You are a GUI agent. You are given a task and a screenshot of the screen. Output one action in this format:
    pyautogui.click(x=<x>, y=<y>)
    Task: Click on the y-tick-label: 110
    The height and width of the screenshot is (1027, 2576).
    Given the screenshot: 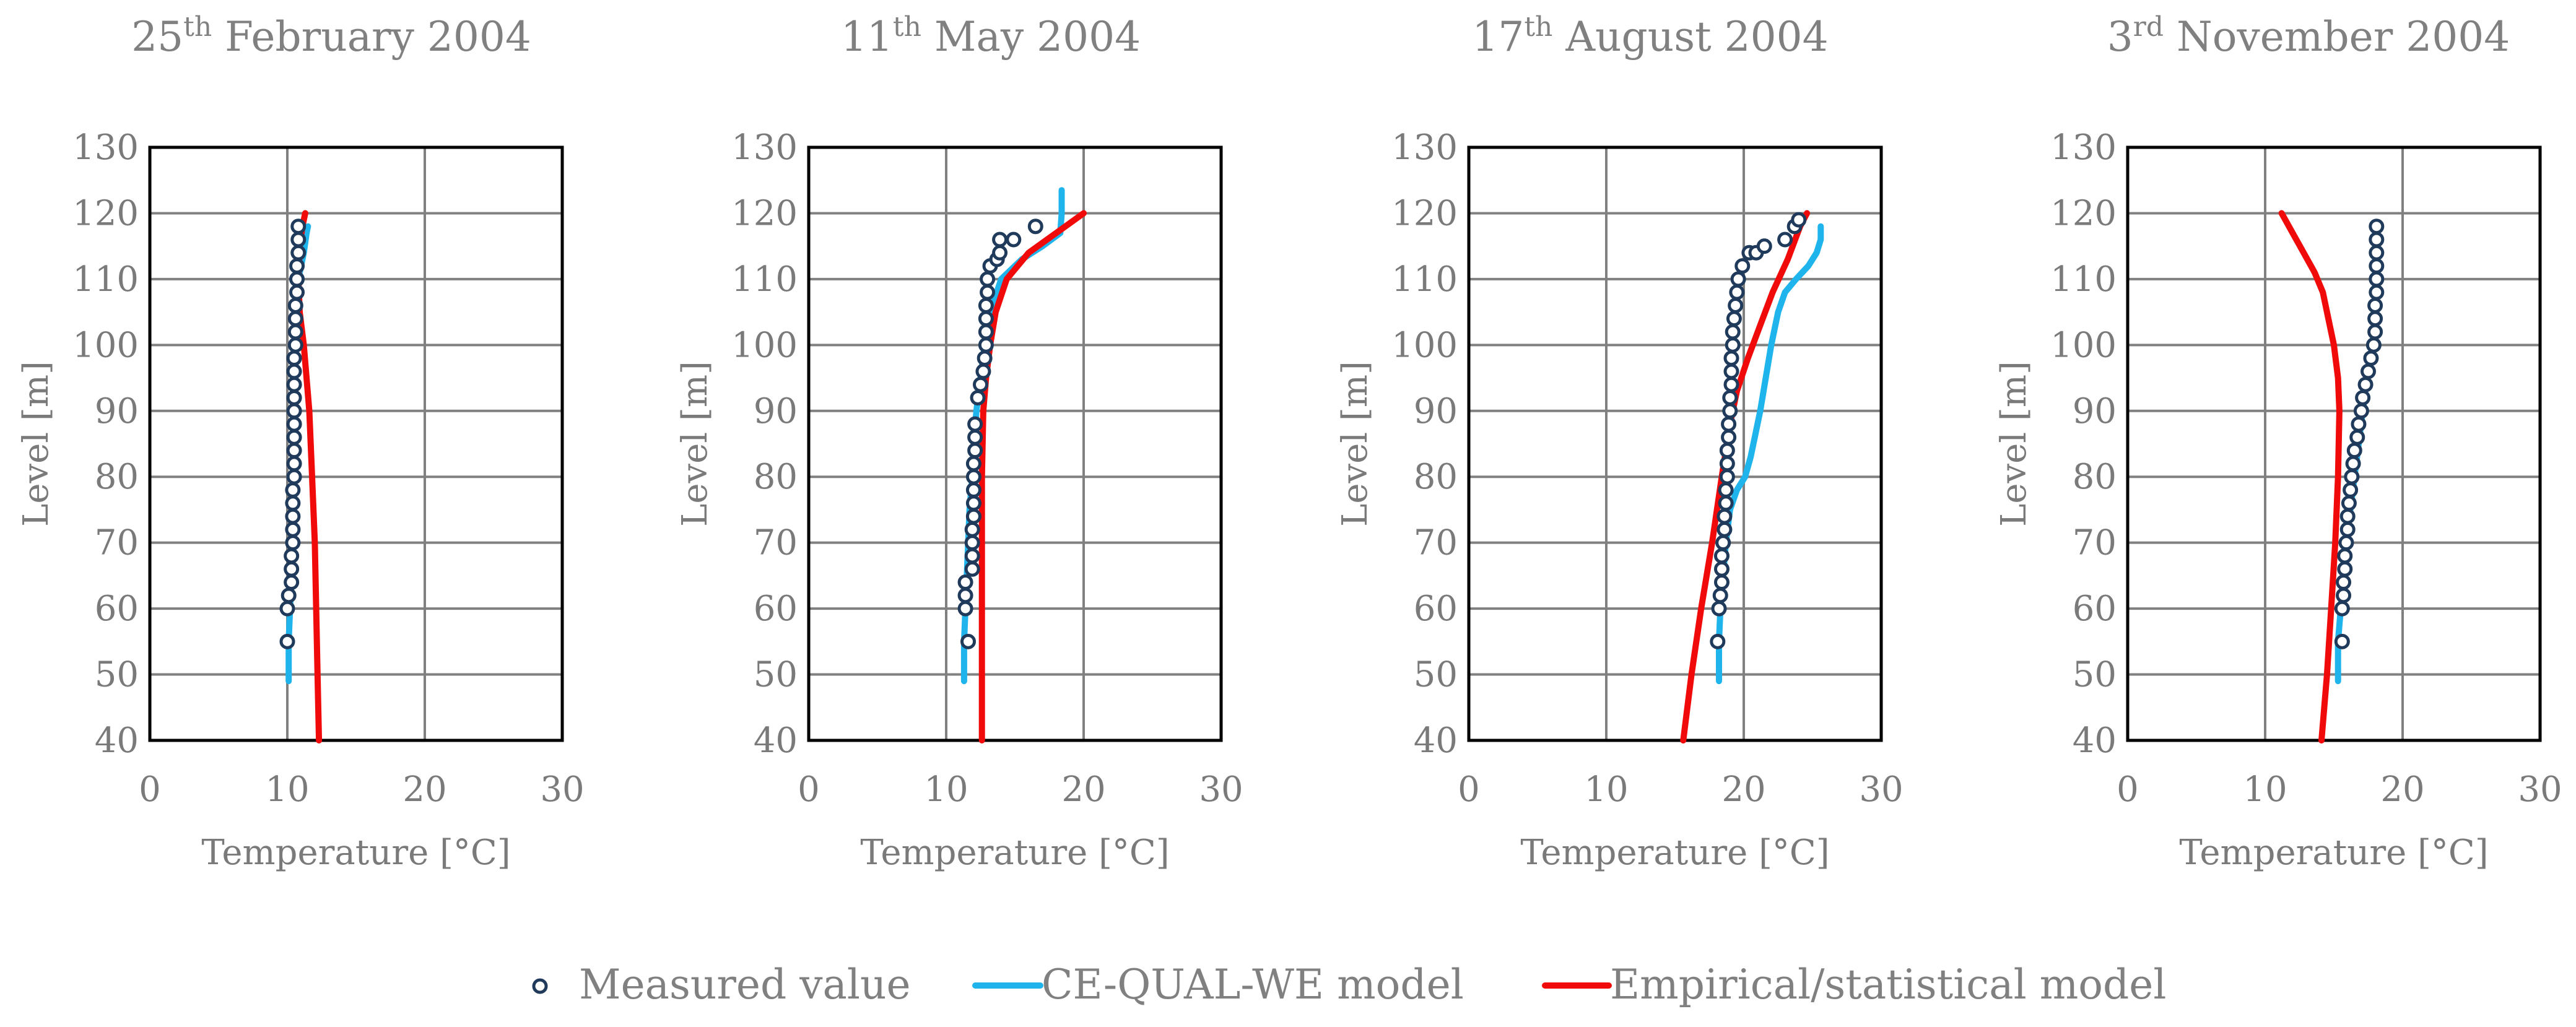 What is the action you would take?
    pyautogui.click(x=105, y=279)
    